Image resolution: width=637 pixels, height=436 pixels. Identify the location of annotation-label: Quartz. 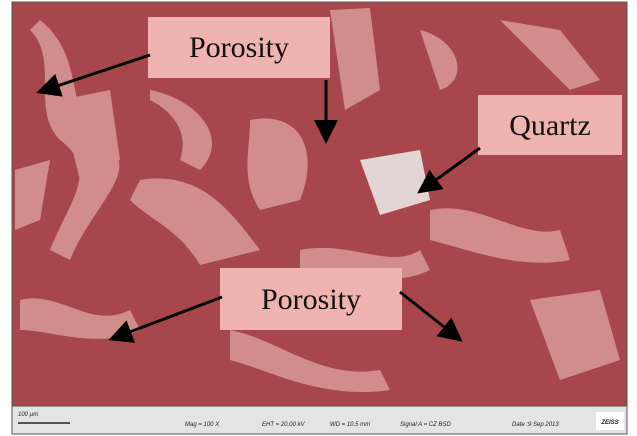
(550, 125).